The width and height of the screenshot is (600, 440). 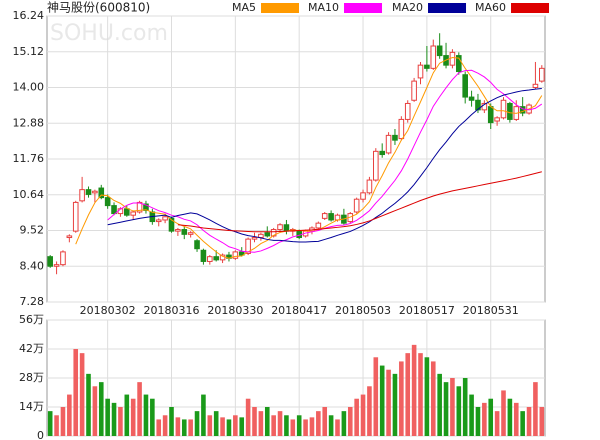 What do you see at coordinates (323, 7) in the screenshot?
I see `legend-label: MA10` at bounding box center [323, 7].